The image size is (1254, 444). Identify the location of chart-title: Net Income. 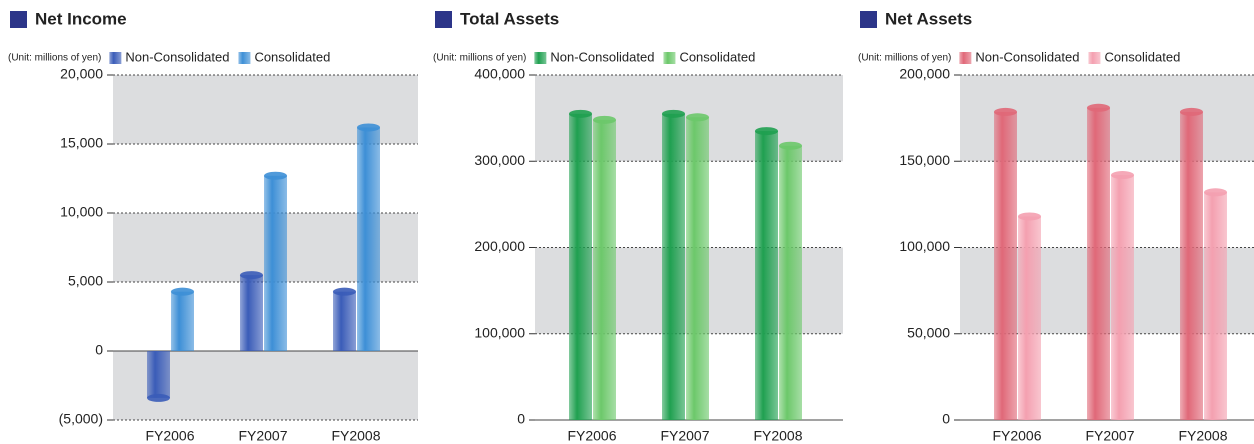
(81, 18).